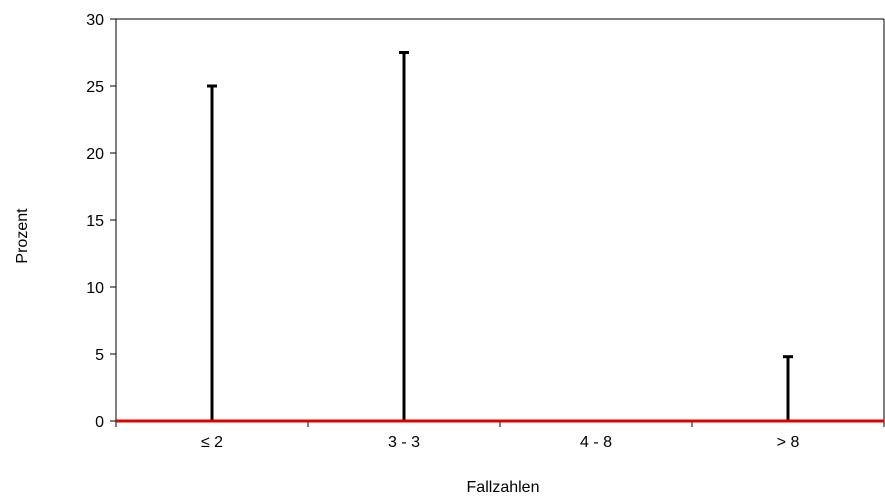 This screenshot has width=885, height=500. I want to click on y-tick-label-0: 0, so click(99, 422).